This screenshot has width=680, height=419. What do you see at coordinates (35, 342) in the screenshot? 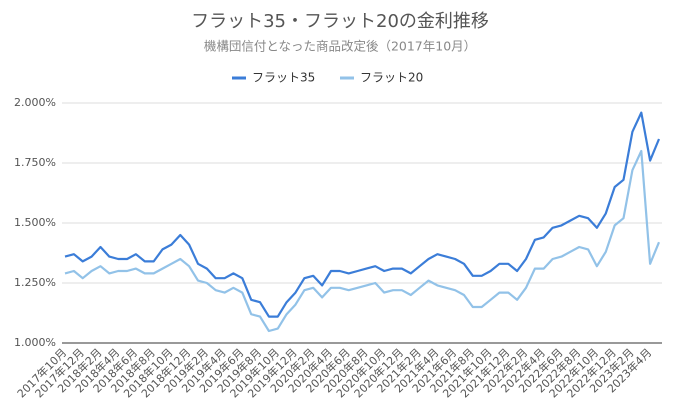
I see `y-tick-label: 1.000%` at bounding box center [35, 342].